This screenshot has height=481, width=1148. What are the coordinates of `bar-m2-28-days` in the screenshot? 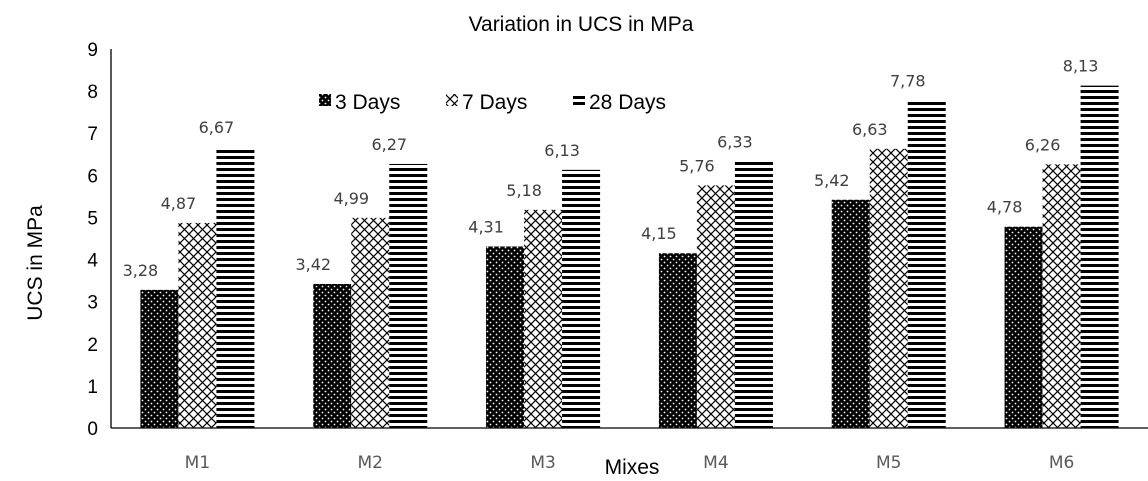 It's located at (408, 296).